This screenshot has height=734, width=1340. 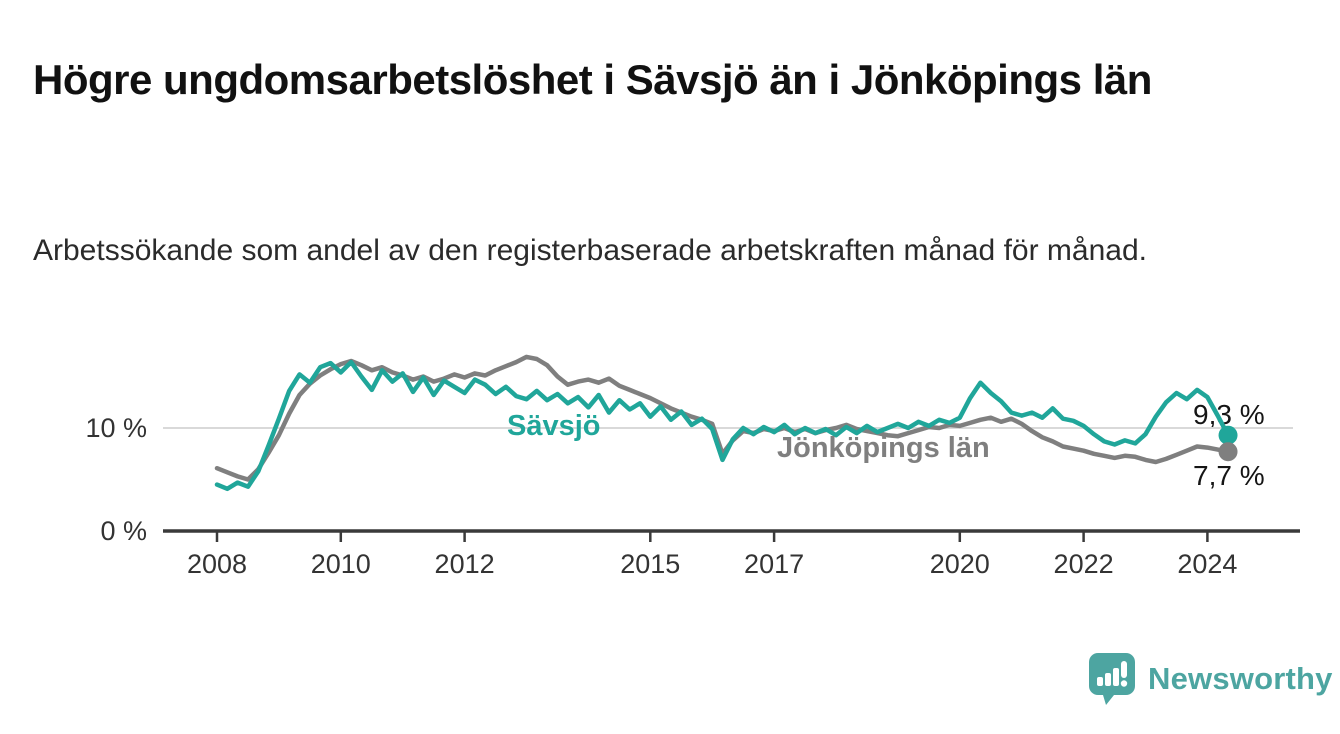 I want to click on newsworthy-logo: Newsworthy, so click(x=1210, y=679).